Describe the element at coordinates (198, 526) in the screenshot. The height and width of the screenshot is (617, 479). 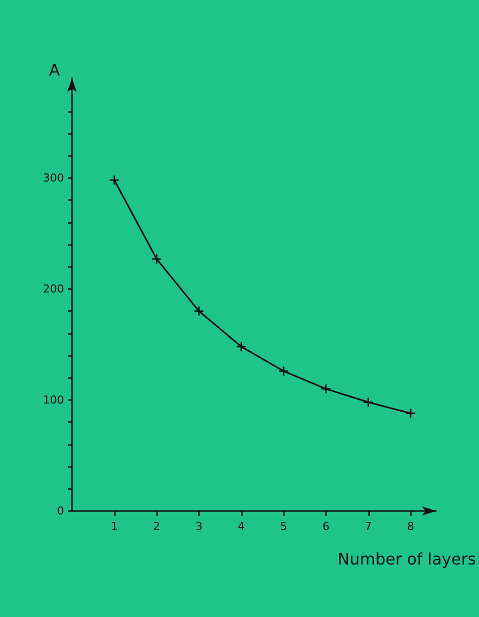
I see `x-tick-label: 3` at that location.